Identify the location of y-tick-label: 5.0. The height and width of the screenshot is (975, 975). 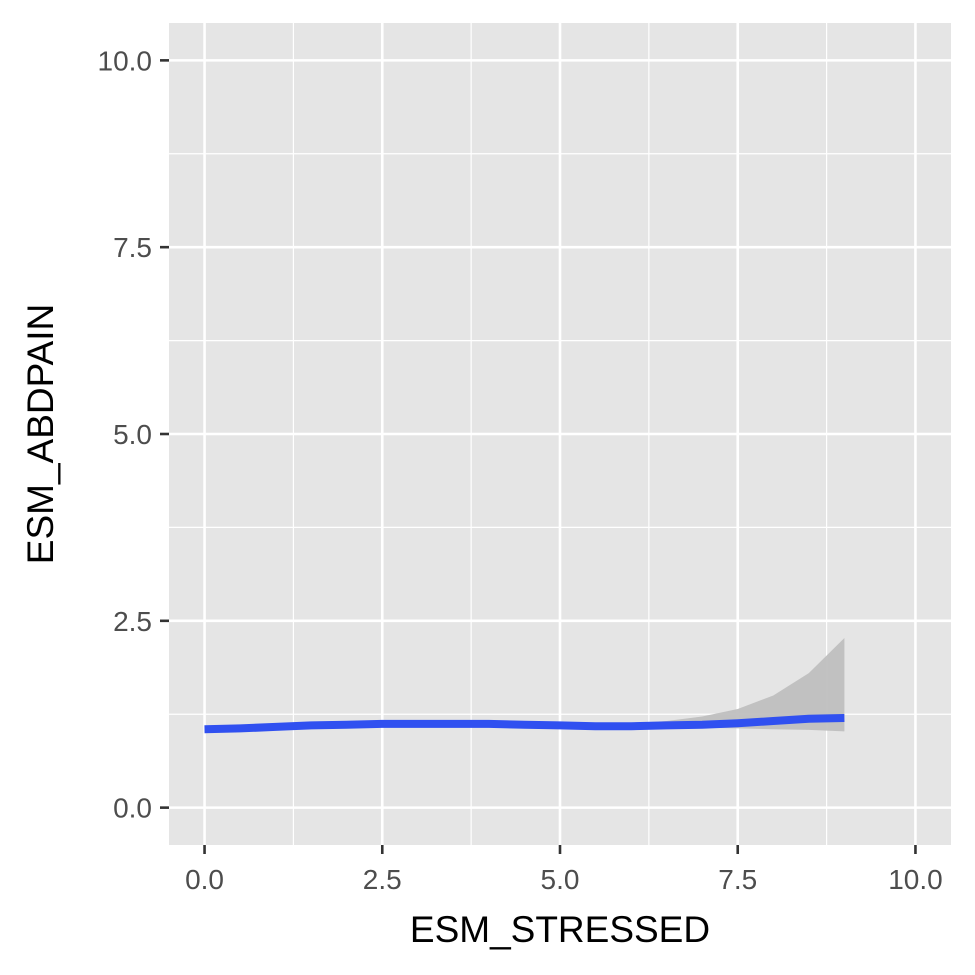
(132, 434).